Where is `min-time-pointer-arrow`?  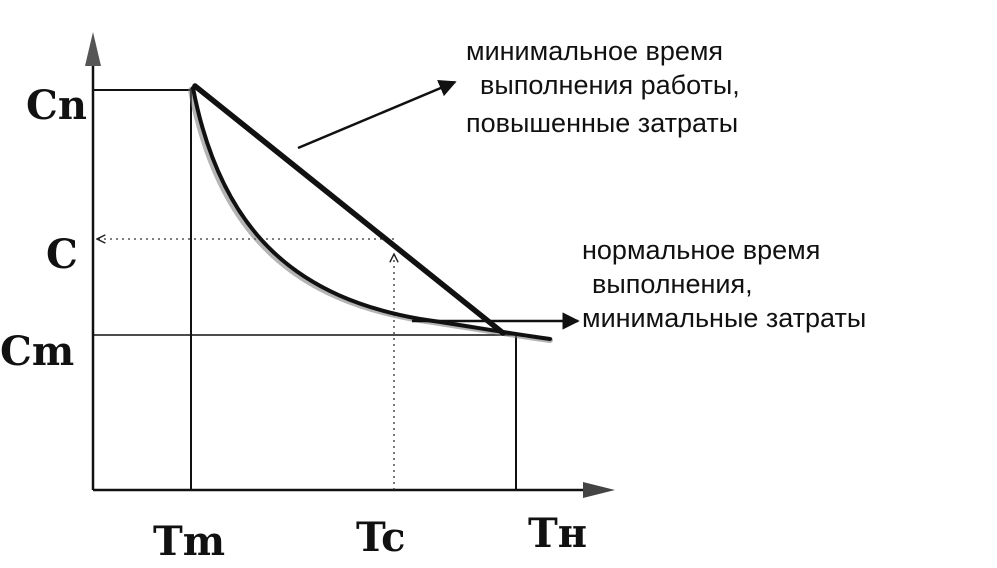
min-time-pointer-arrow is located at coordinates (377, 115).